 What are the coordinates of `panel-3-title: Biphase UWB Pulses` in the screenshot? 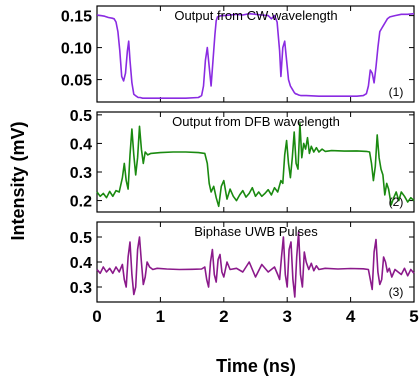 It's located at (256, 231).